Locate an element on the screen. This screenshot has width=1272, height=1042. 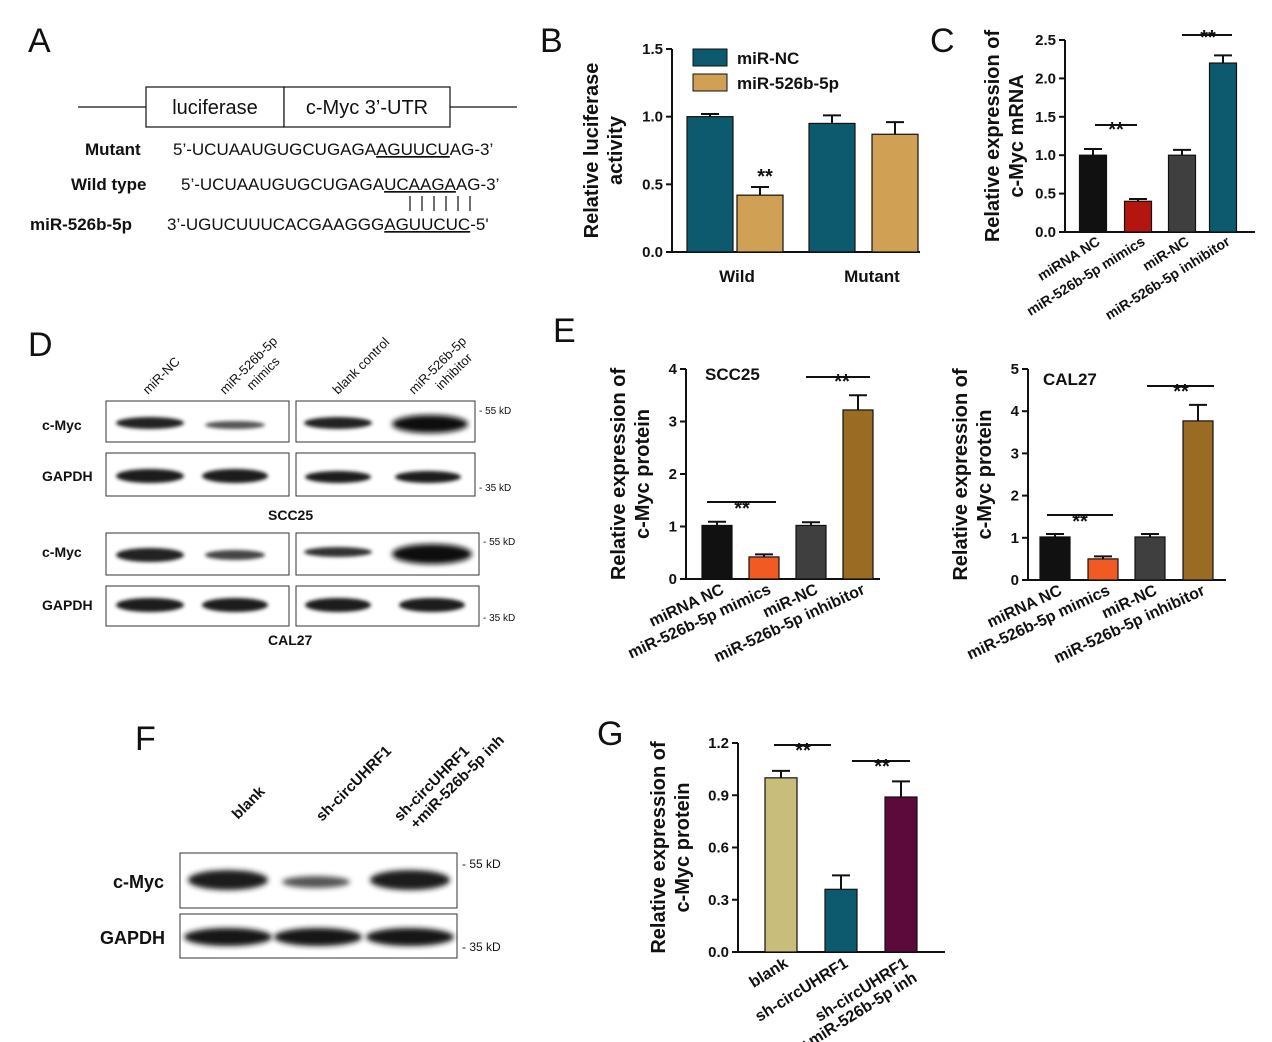
y-tick-label: 2 is located at coordinates (1015, 496).